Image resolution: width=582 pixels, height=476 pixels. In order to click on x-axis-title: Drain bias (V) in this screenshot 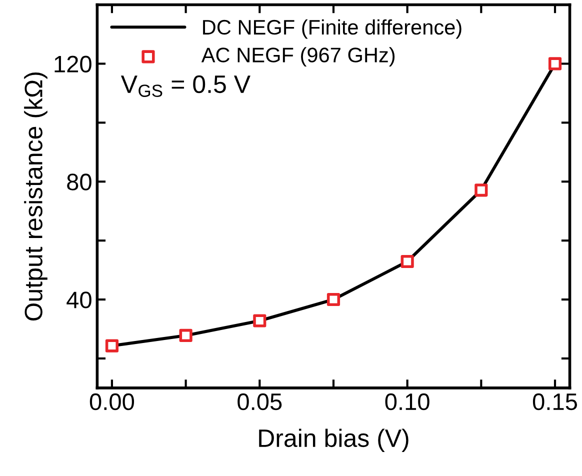, I will do `click(333, 440)`.